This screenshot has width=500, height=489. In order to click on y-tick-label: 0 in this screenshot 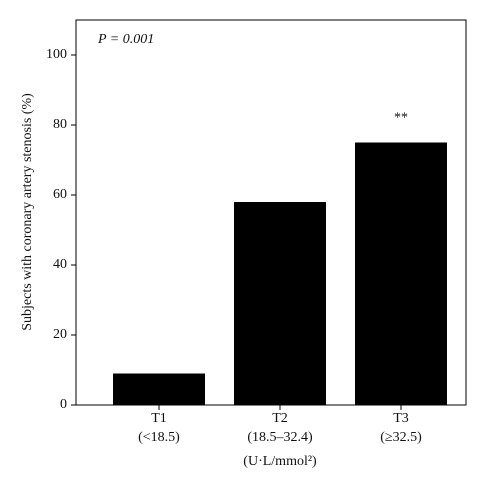, I will do `click(63, 404)`.